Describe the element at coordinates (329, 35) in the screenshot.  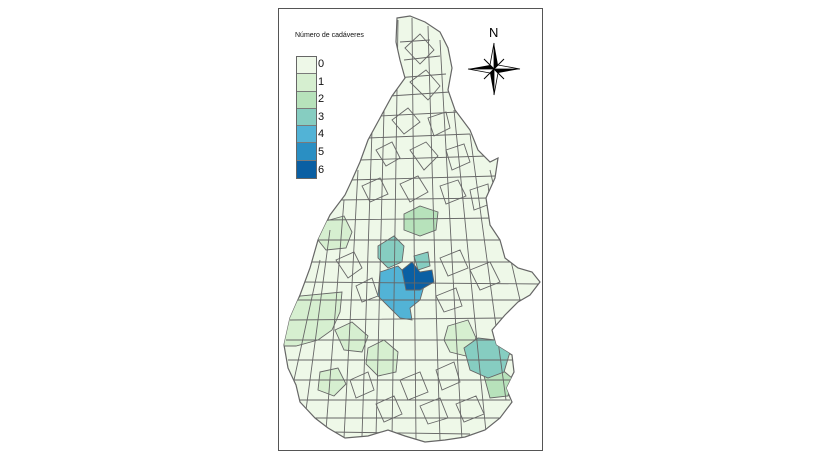
I see `legend-title: Número de cadáveres` at that location.